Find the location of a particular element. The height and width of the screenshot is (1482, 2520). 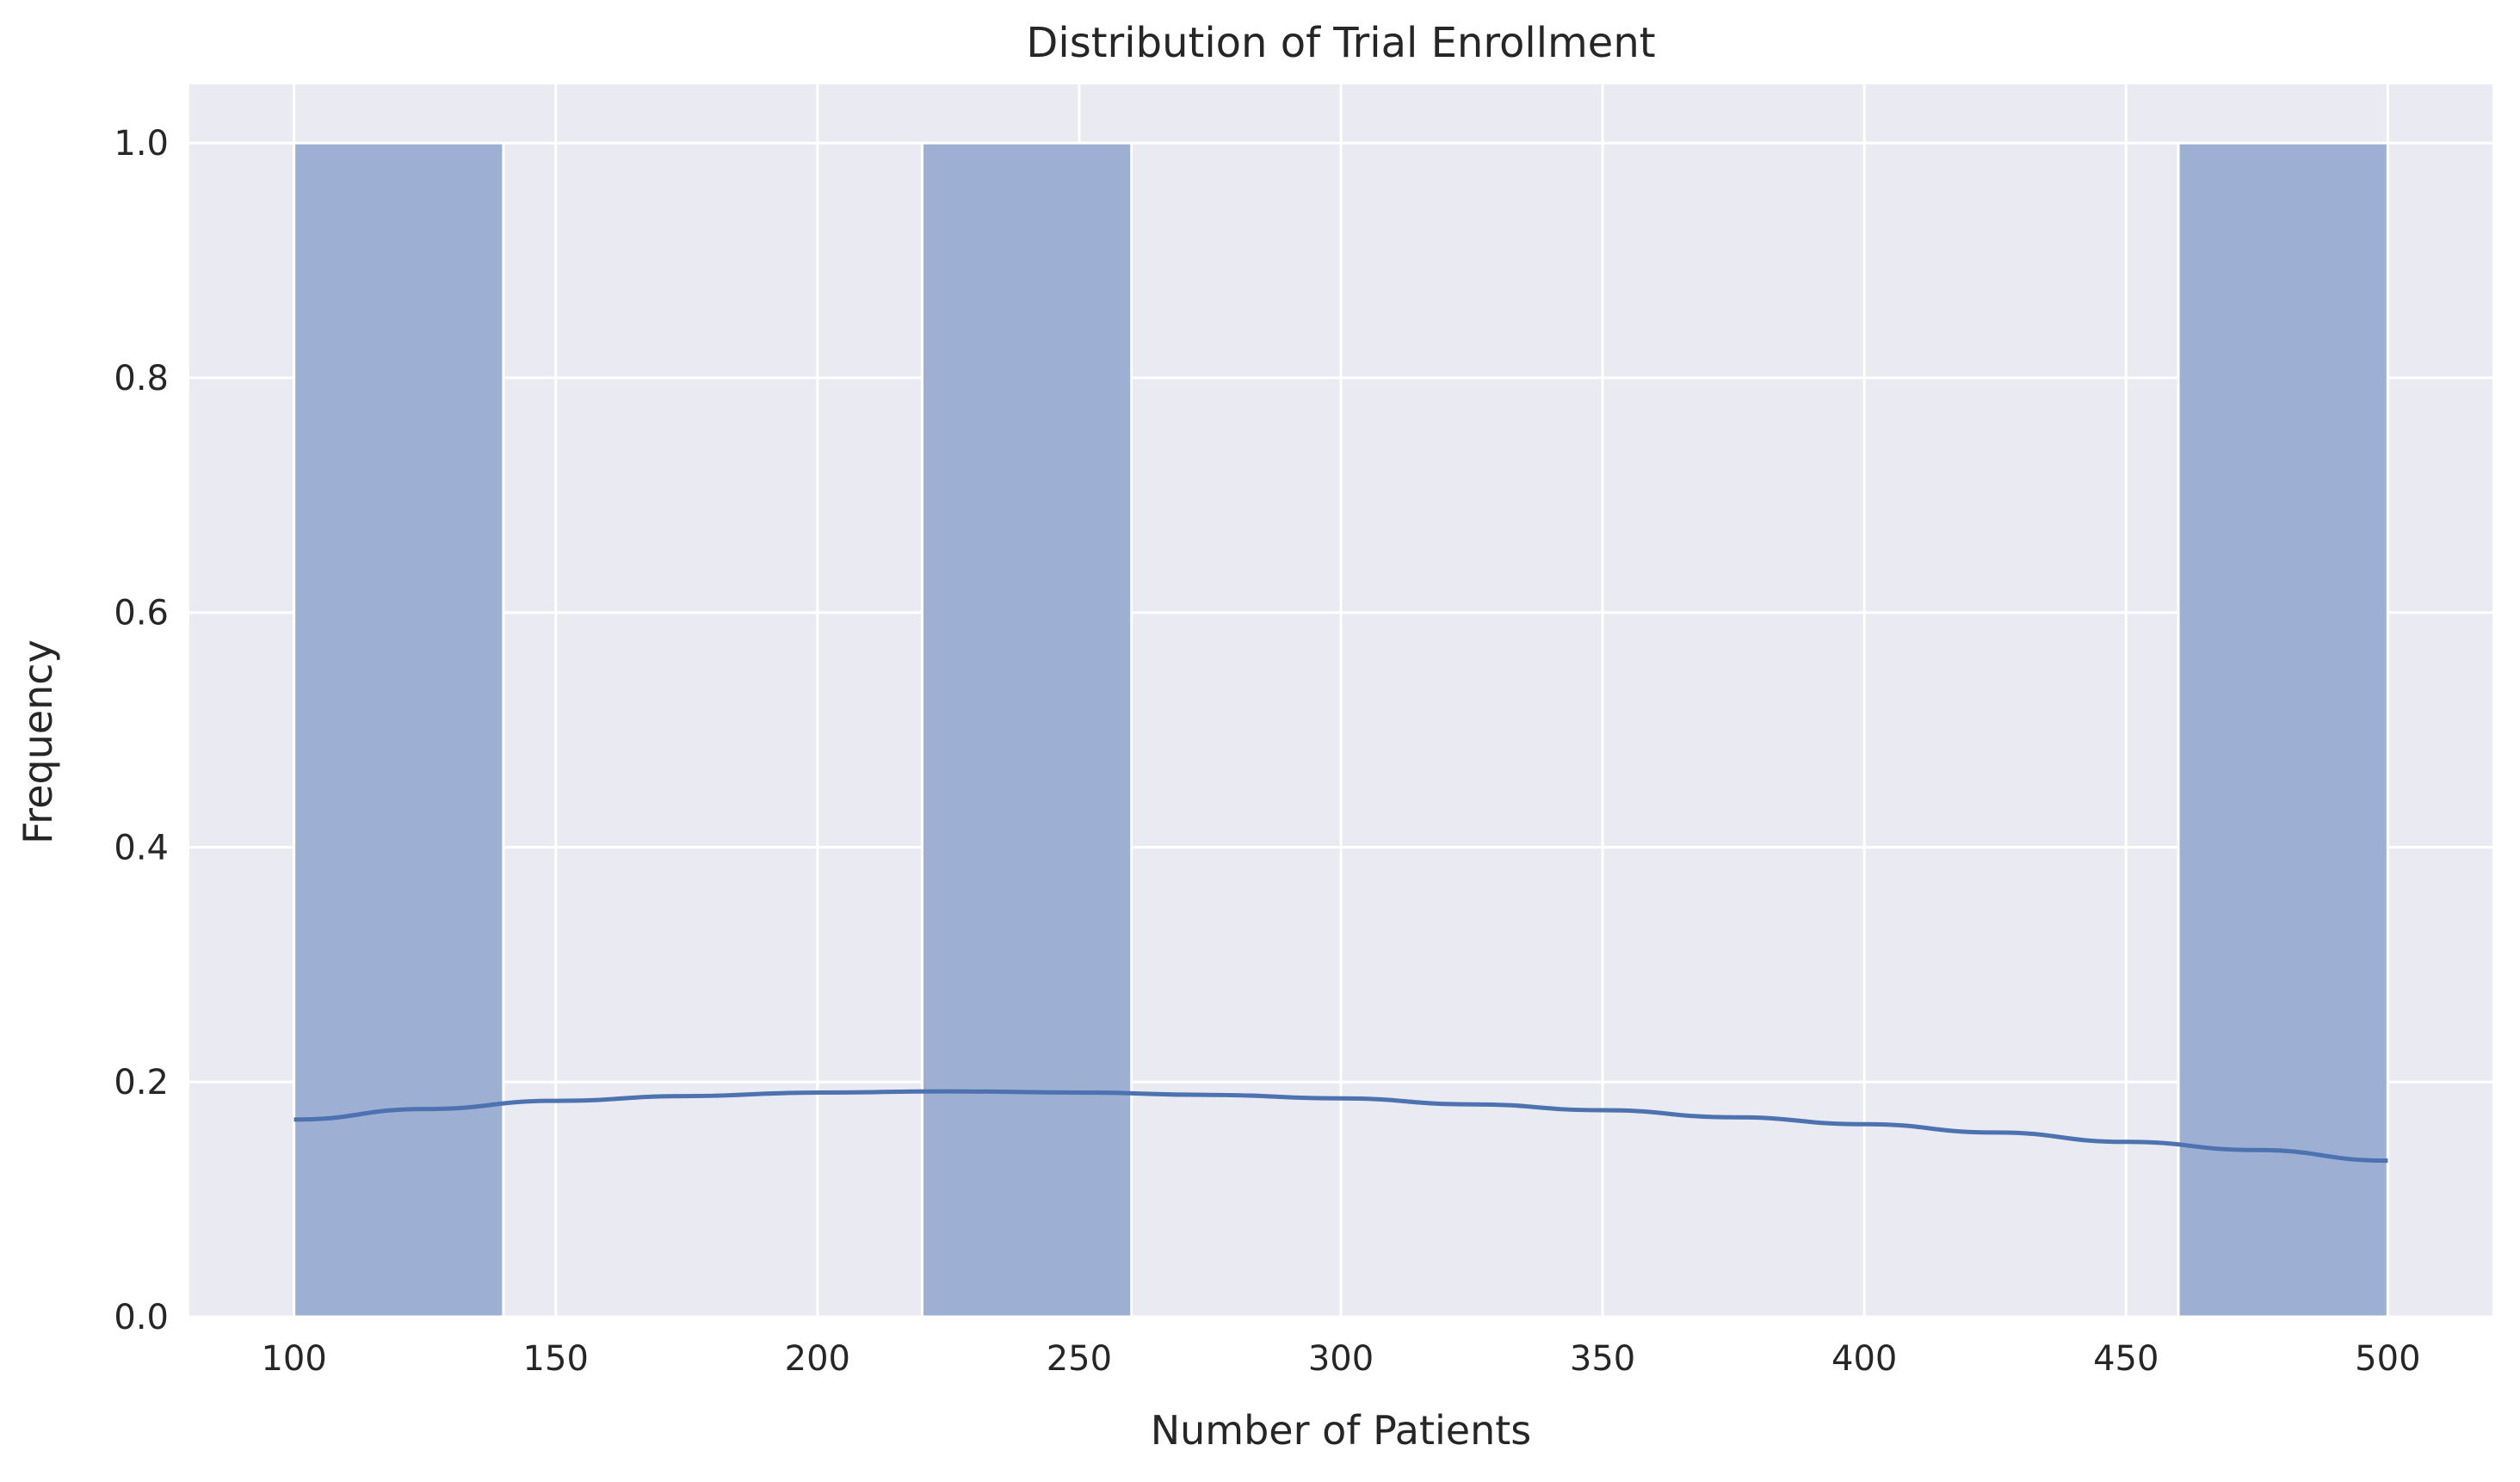

x-tick-label: 300 is located at coordinates (1341, 1359).